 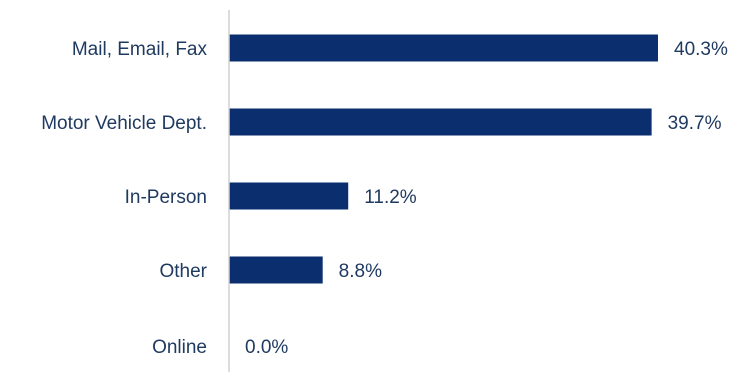 What do you see at coordinates (390, 197) in the screenshot?
I see `value-label: 11.2%` at bounding box center [390, 197].